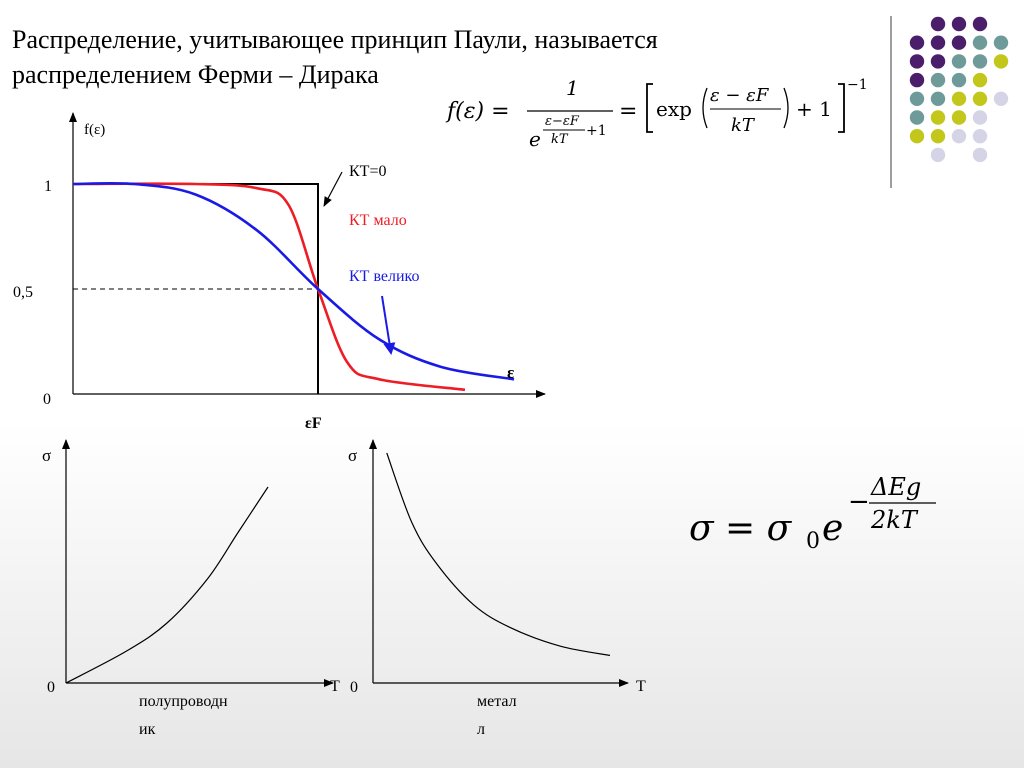  I want to click on fd-exp-fn: exp, so click(674, 109).